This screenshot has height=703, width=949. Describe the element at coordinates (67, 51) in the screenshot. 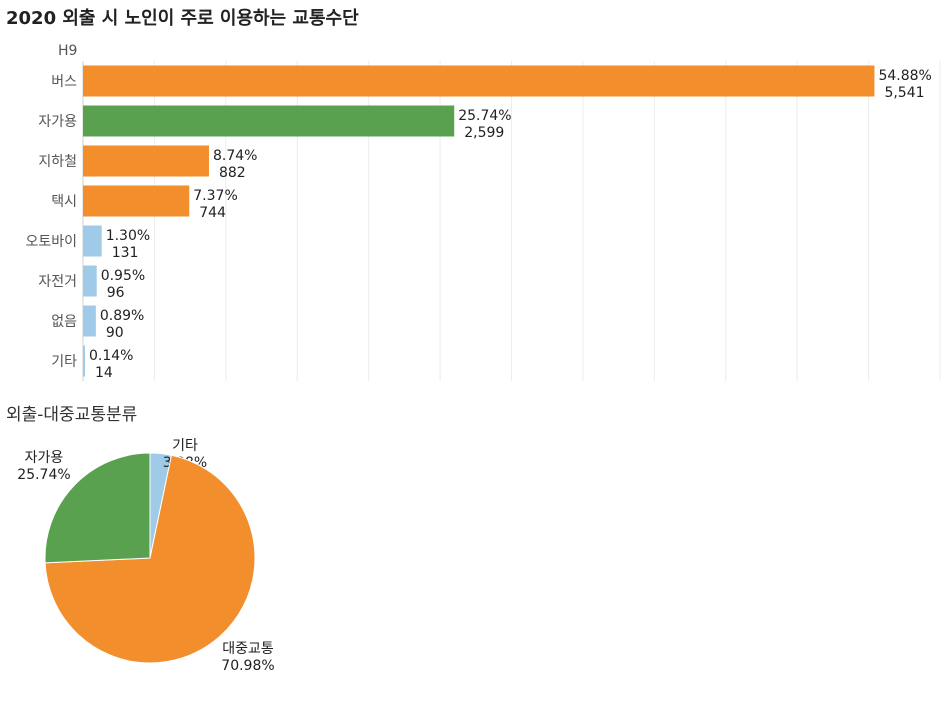

I see `field-label: H9` at that location.